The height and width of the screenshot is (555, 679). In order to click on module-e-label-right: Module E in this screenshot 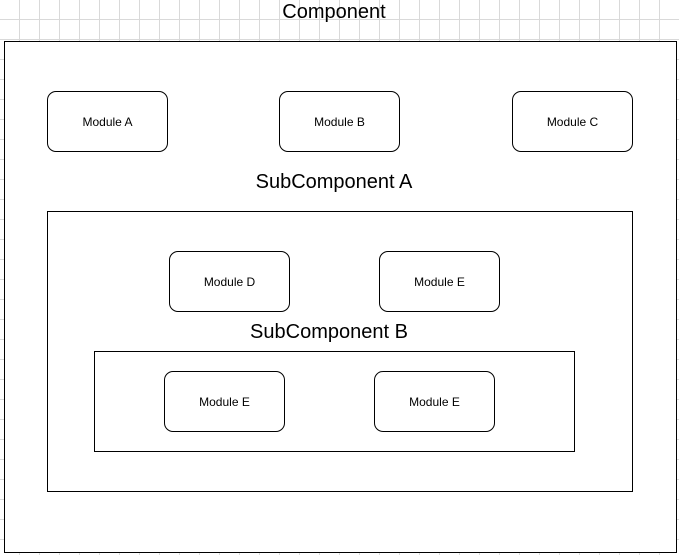, I will do `click(434, 401)`.